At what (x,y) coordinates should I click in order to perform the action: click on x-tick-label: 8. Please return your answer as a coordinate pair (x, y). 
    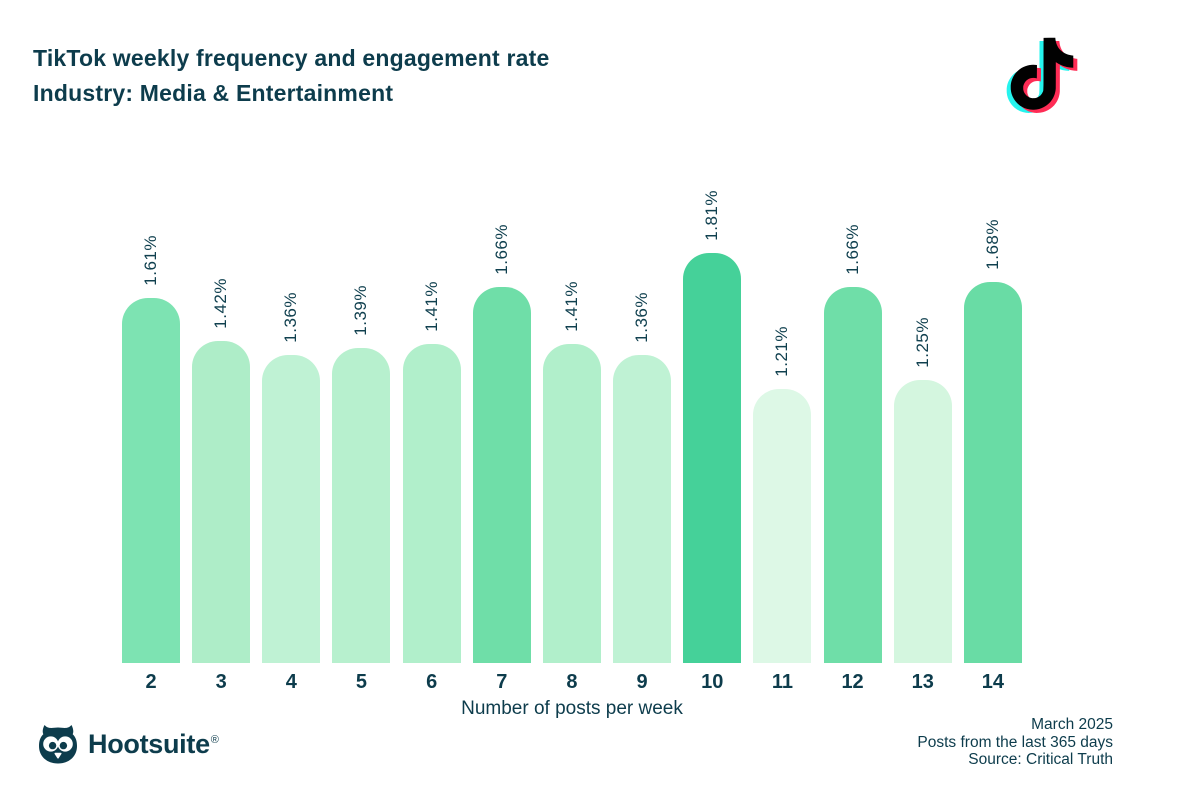
    Looking at the image, I should click on (572, 682).